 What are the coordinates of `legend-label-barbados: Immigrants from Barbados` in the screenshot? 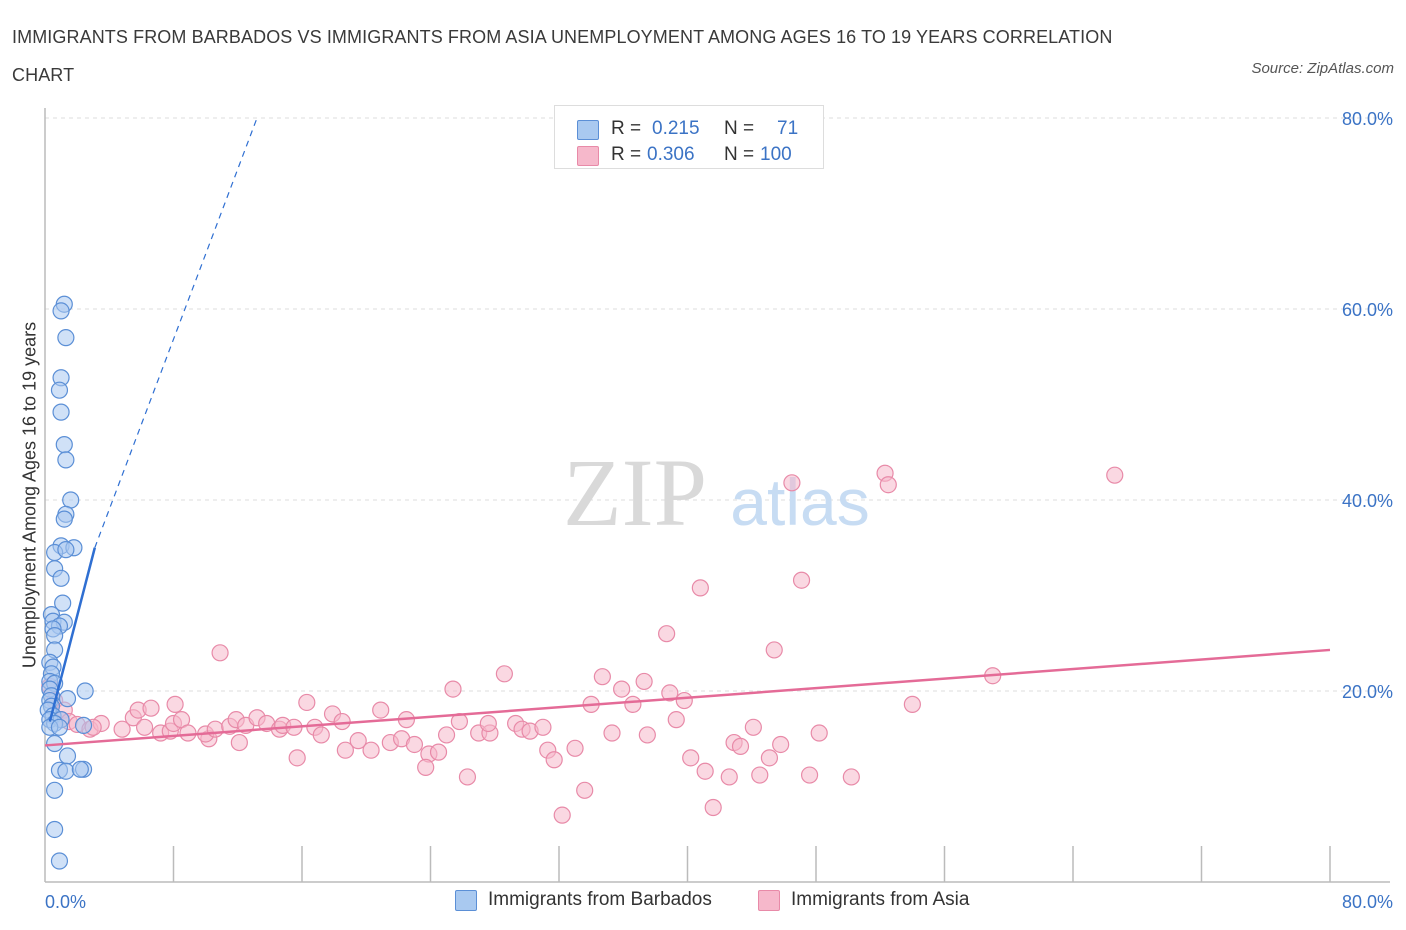 It's located at (600, 899).